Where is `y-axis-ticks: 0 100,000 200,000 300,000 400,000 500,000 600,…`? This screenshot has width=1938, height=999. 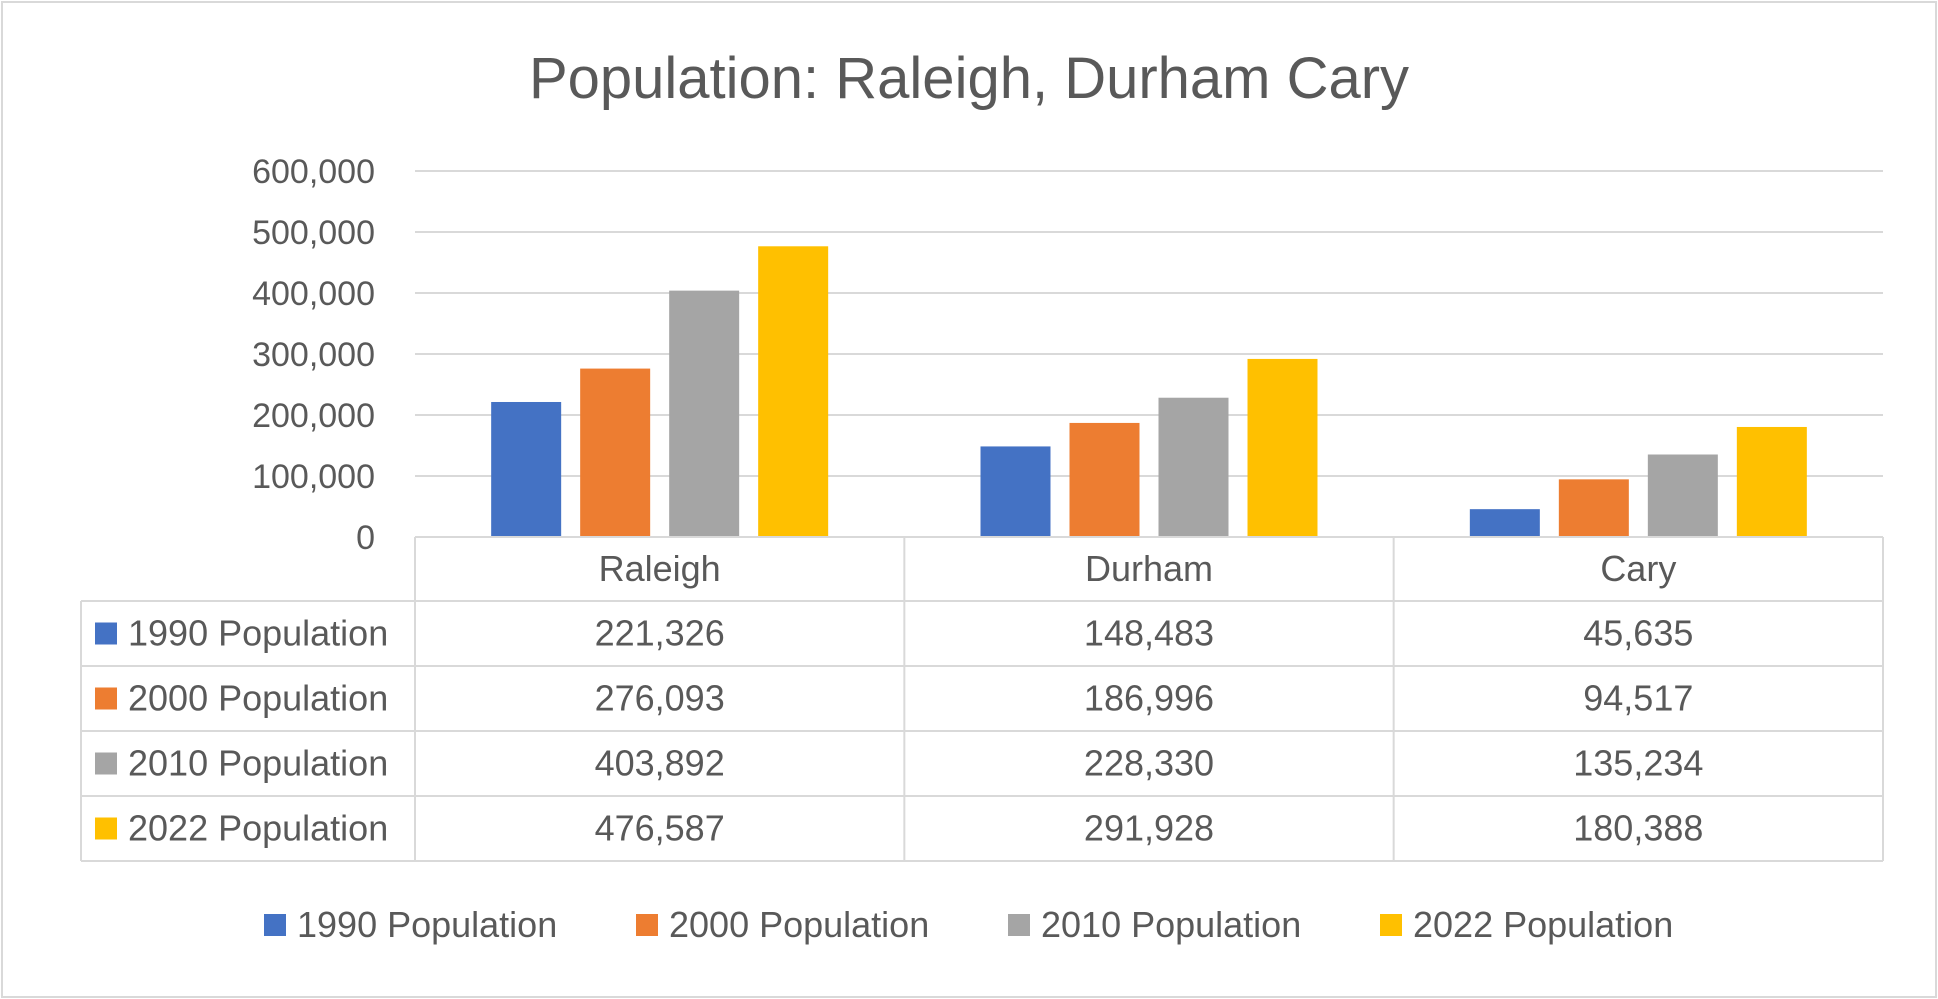 y-axis-ticks: 0 100,000 200,000 300,000 400,000 500,000 600,… is located at coordinates (313, 355).